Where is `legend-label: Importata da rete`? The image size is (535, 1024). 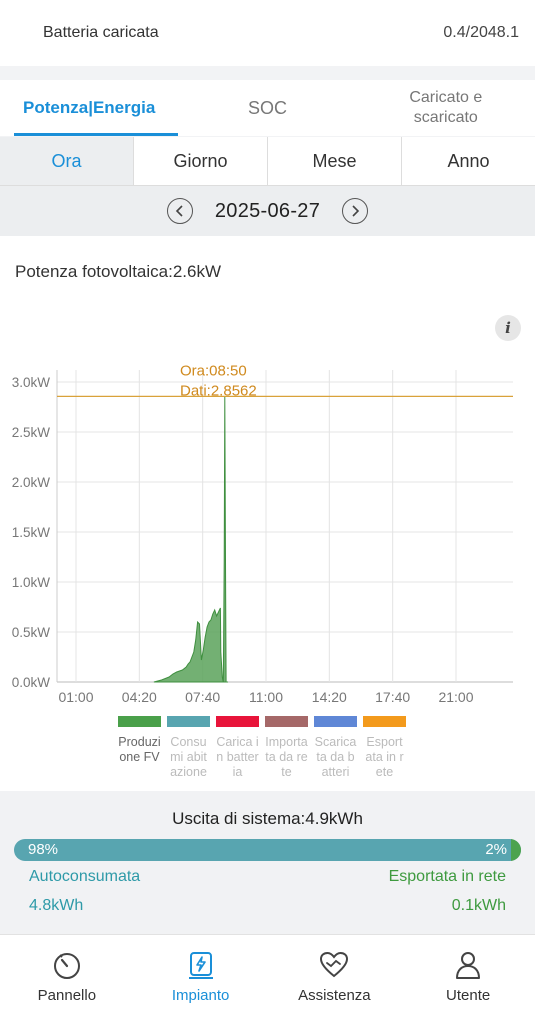
legend-label: Importata da rete is located at coordinates (286, 757).